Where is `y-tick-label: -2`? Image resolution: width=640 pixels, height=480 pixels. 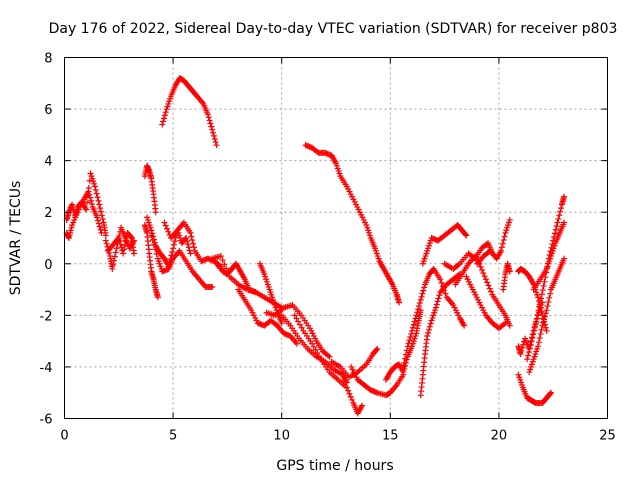
y-tick-label: -2 is located at coordinates (46, 316).